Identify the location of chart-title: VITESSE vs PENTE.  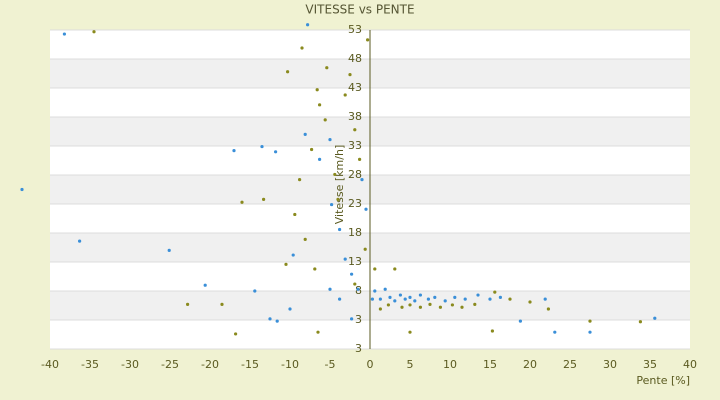
(359, 10).